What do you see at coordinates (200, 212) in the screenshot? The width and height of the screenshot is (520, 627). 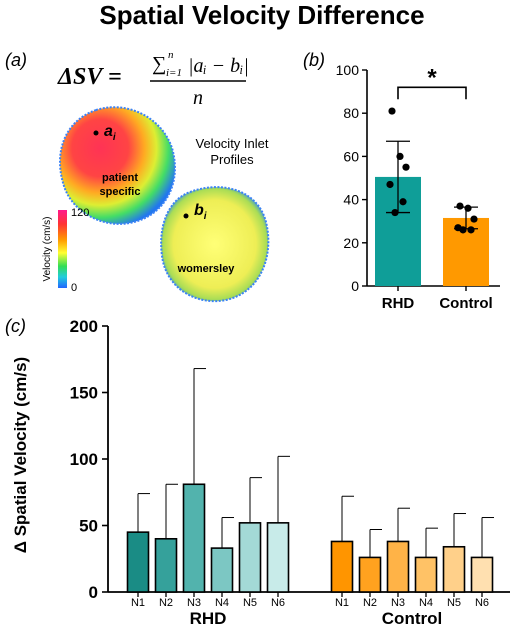 I see `point-b-label: bi` at bounding box center [200, 212].